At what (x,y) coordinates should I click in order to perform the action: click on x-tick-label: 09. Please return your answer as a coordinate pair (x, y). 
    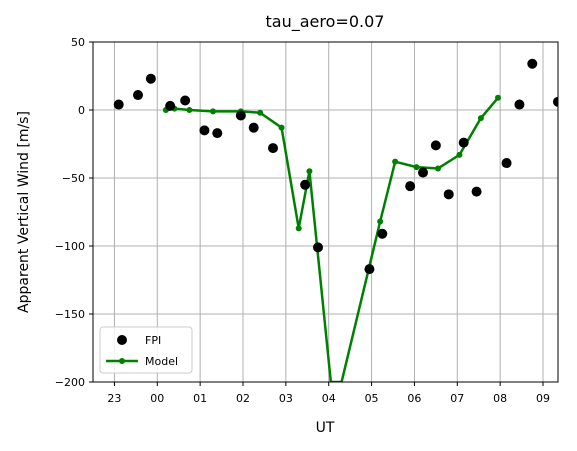
    Looking at the image, I should click on (543, 398).